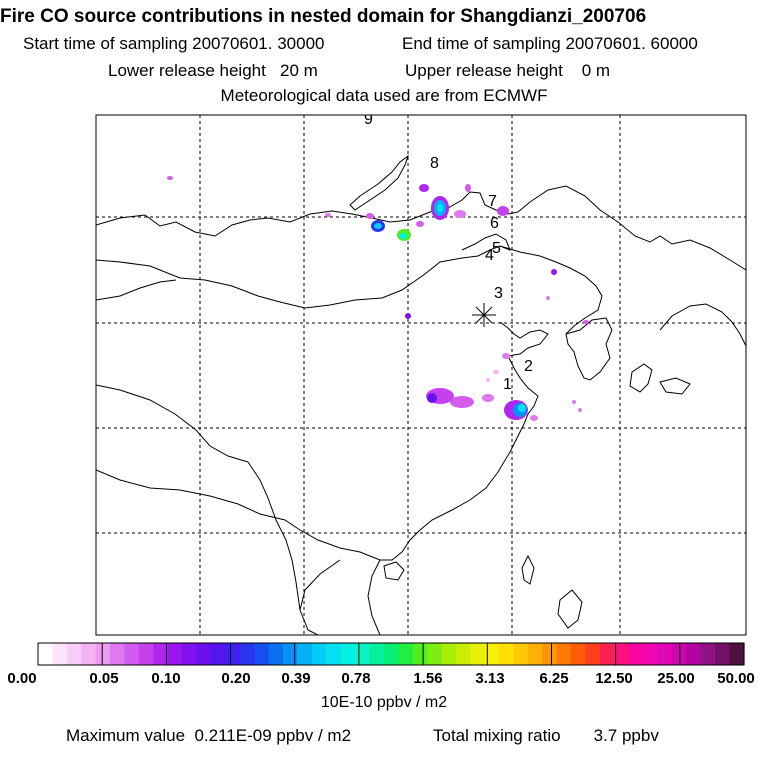 The image size is (768, 768). What do you see at coordinates (356, 678) in the screenshot?
I see `colorbar-tick-label: 0.78` at bounding box center [356, 678].